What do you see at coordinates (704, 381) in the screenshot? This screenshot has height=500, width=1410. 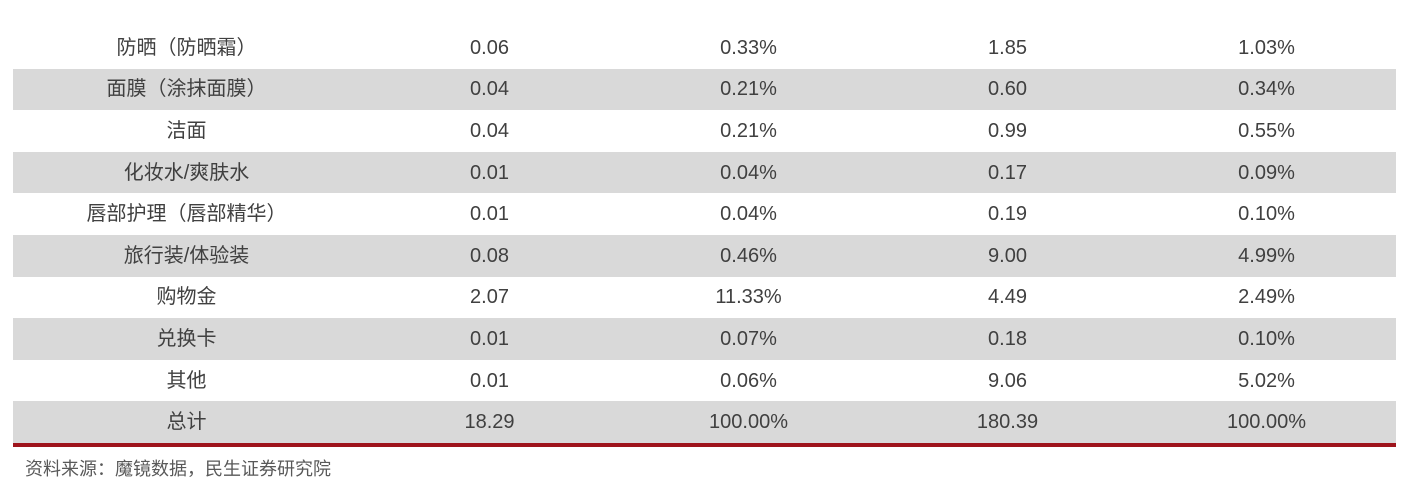 I see `table-row: 其他 0.01 0.06% 9.06 5.02%` at bounding box center [704, 381].